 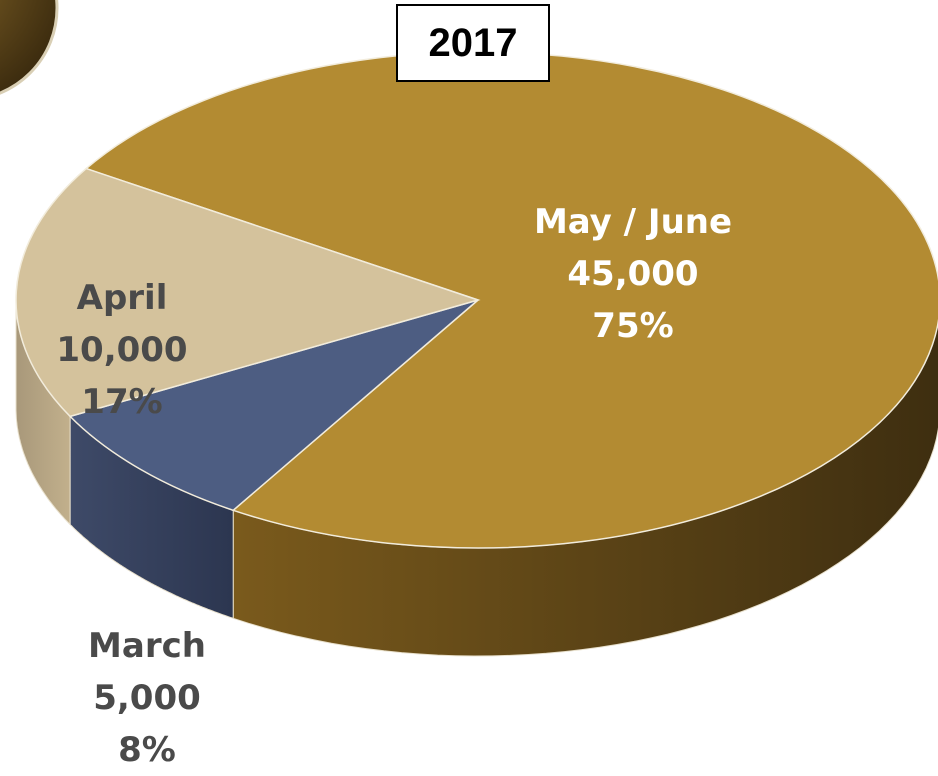 I want to click on label-percent: 75%, so click(x=633, y=326).